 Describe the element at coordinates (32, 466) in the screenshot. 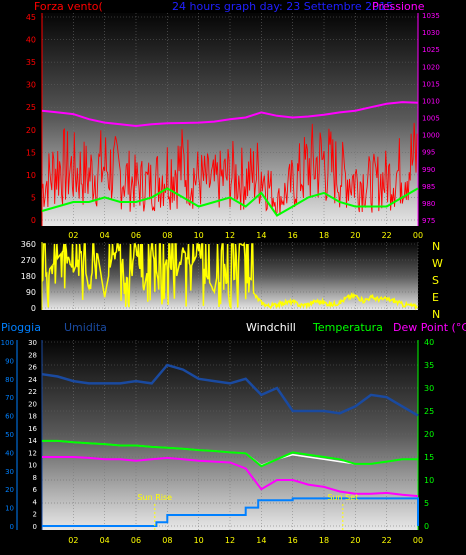

I see `humidity-tick-label: 10` at that location.